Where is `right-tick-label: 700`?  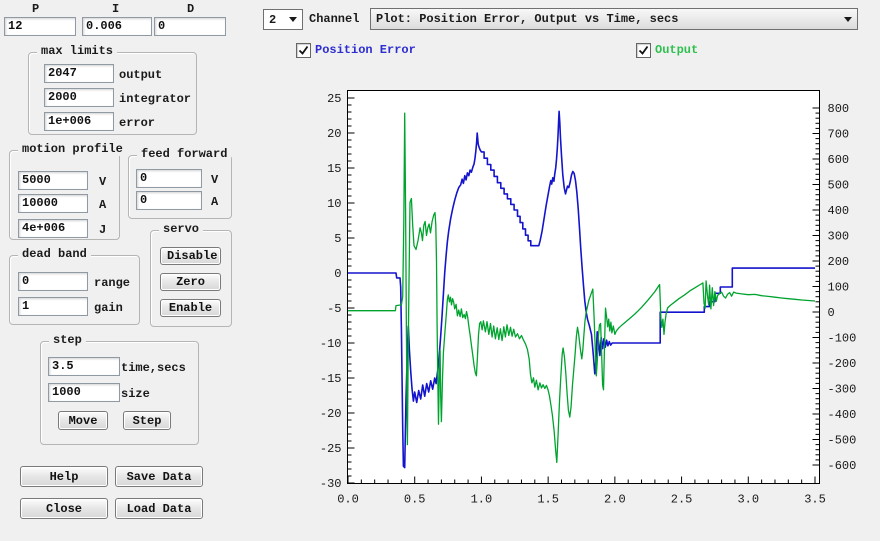
right-tick-label: 700 is located at coordinates (839, 135).